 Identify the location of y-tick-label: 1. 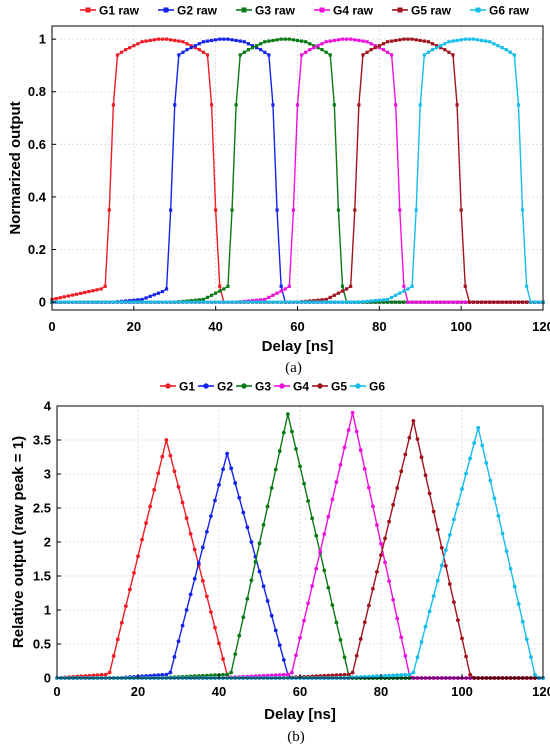
(47, 610).